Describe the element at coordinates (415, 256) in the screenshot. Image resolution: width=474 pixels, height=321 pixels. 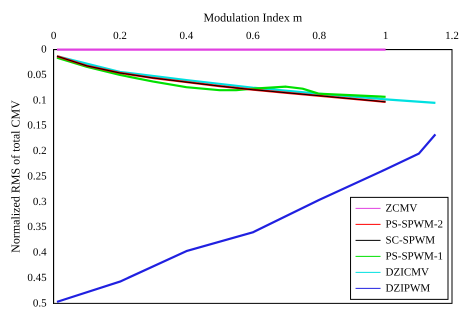
I see `legend-label: PS-SPWM-1` at that location.